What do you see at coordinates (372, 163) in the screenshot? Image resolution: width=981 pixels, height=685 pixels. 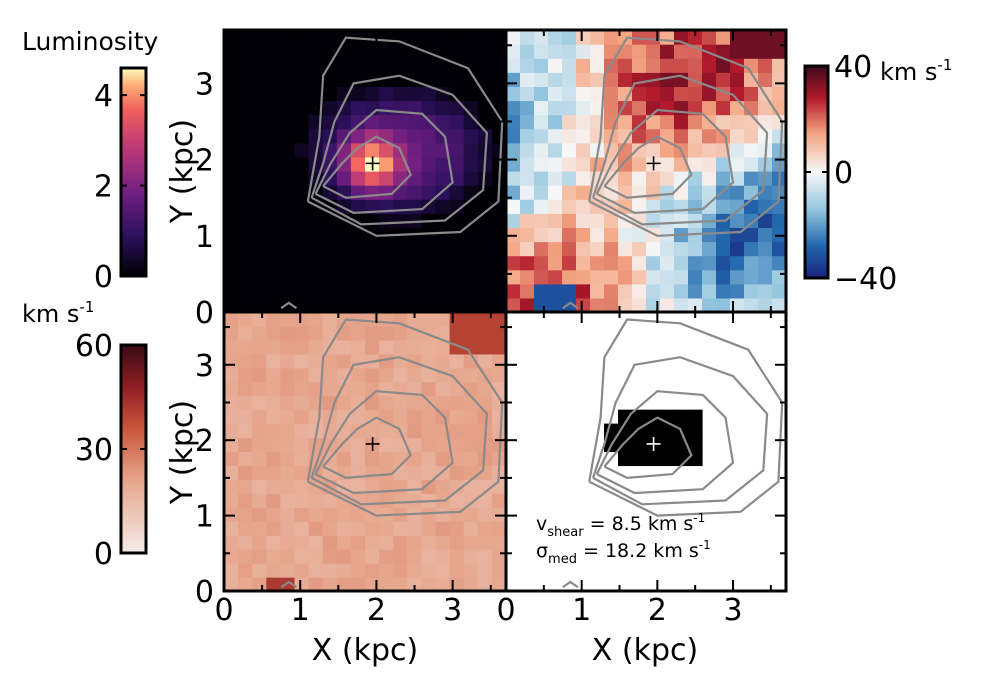 I see `center-marker` at bounding box center [372, 163].